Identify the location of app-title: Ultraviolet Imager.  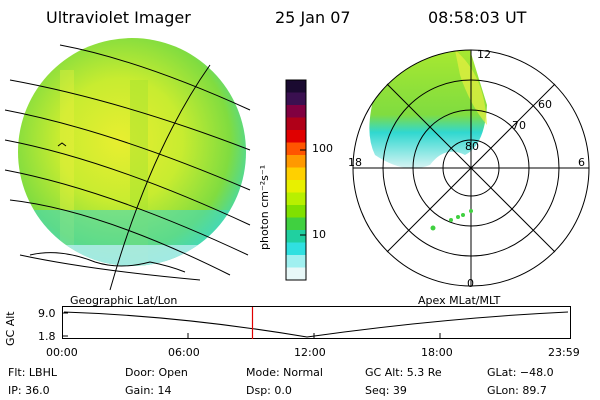
(118, 17).